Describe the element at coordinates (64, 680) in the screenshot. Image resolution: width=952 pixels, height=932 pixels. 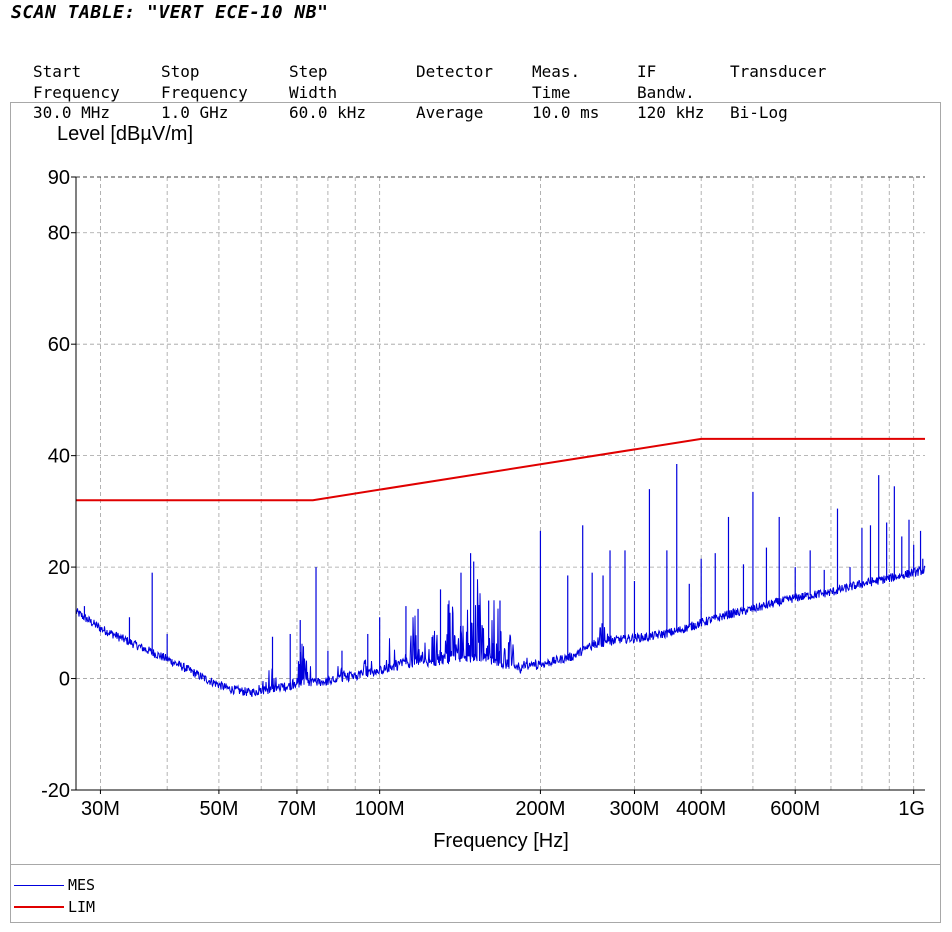
I see `y-tick-label: 0` at that location.